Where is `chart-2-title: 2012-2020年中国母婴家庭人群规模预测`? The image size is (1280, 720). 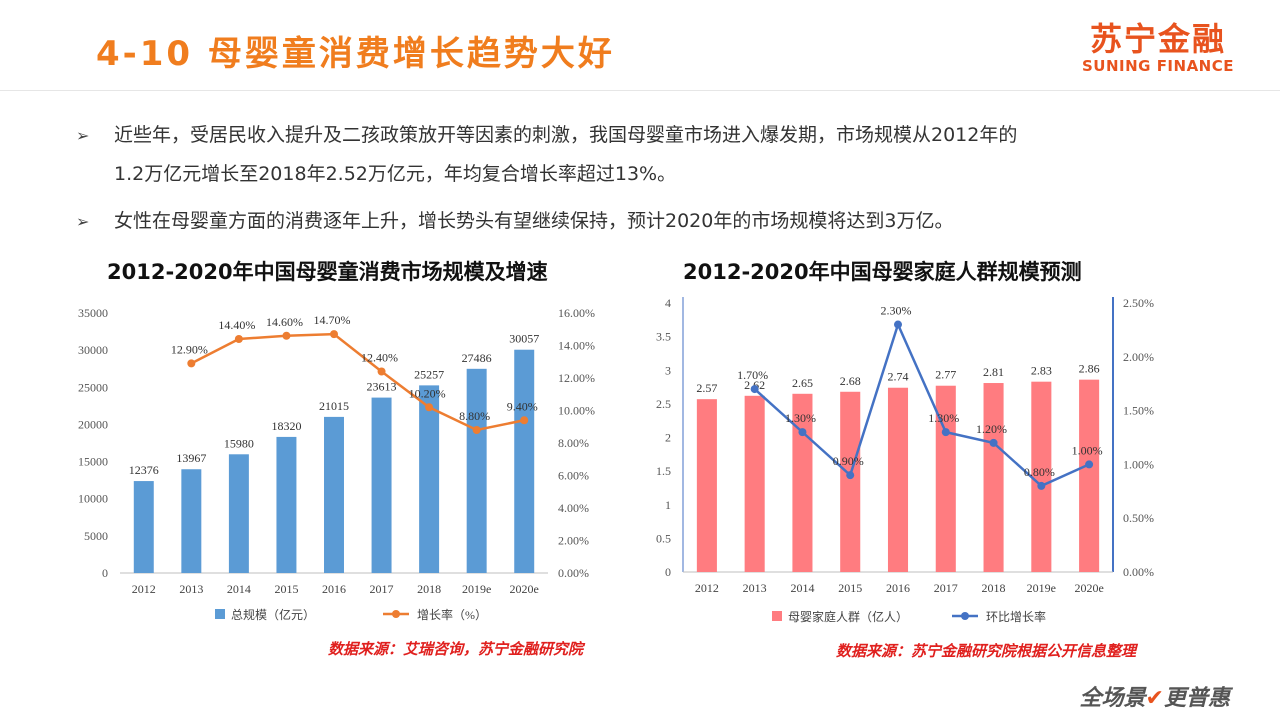 chart-2-title: 2012-2020年中国母婴家庭人群规模预测 is located at coordinates (882, 272).